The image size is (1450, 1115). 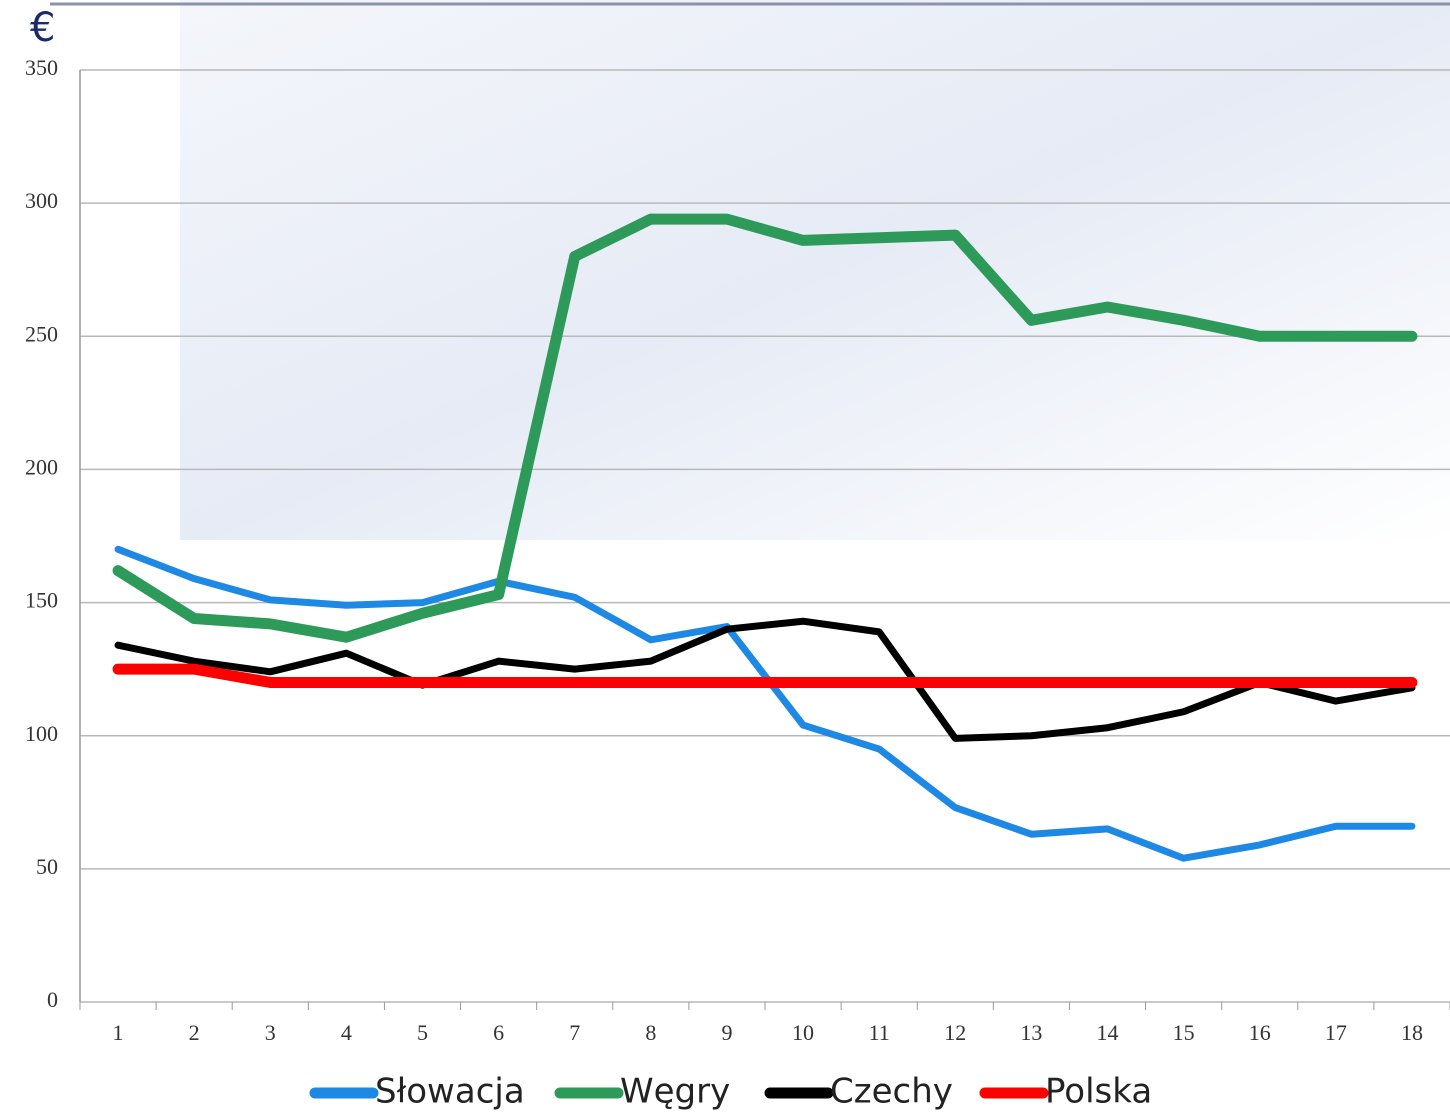 What do you see at coordinates (675, 1092) in the screenshot?
I see `legend-label: Węgry` at bounding box center [675, 1092].